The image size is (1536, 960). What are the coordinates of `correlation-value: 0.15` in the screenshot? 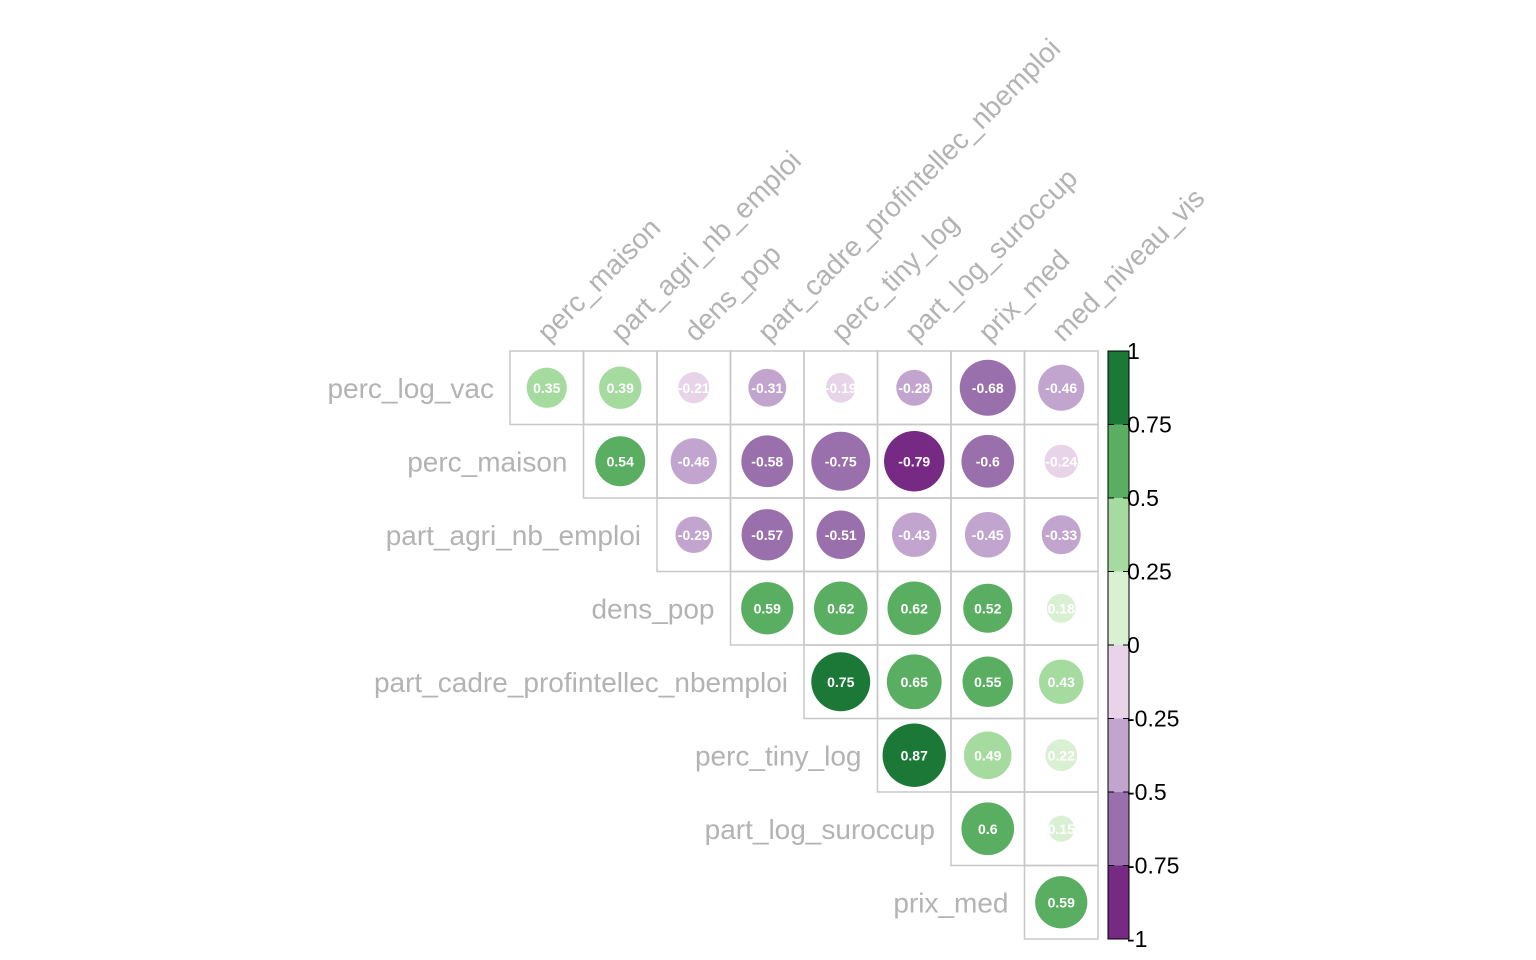 It's located at (1061, 829).